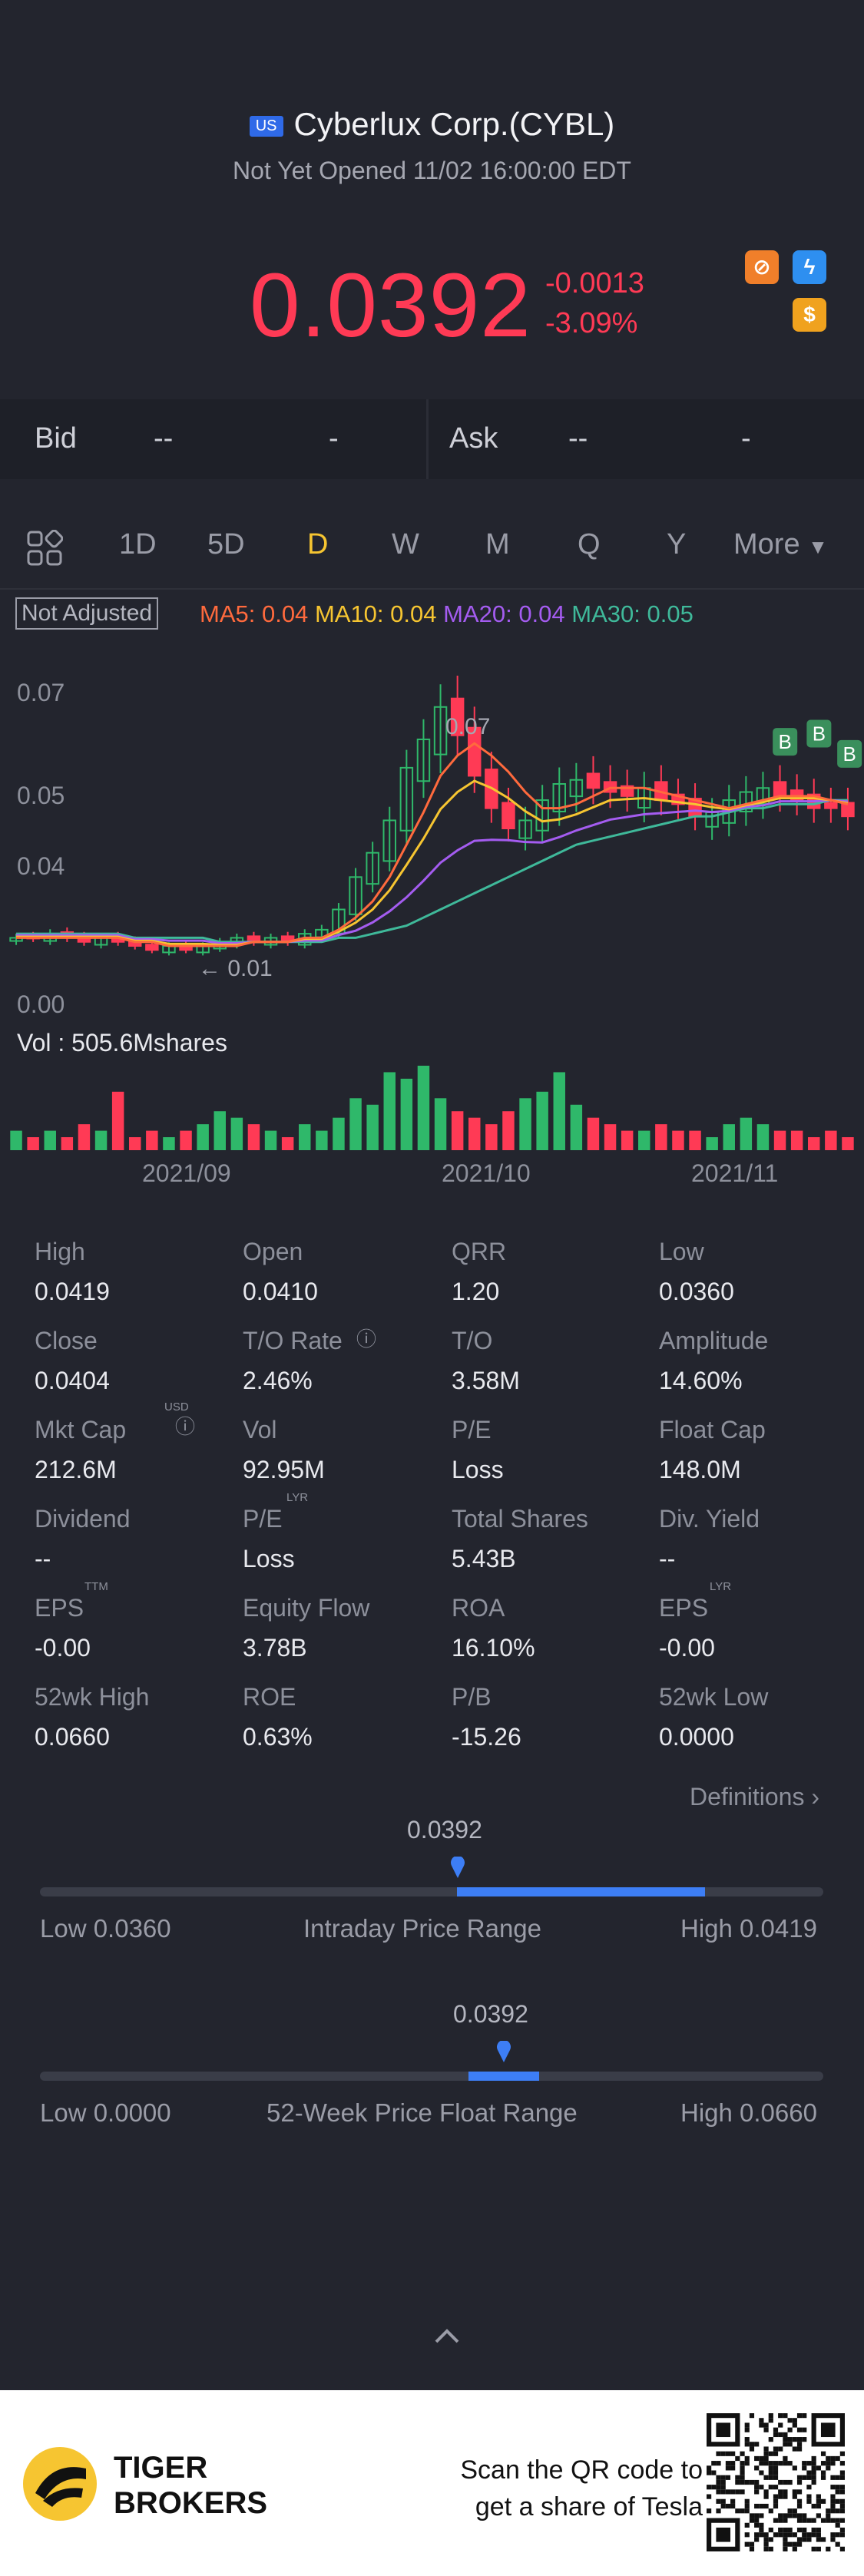 The image size is (864, 2576). What do you see at coordinates (432, 1105) in the screenshot?
I see `volume-chart` at bounding box center [432, 1105].